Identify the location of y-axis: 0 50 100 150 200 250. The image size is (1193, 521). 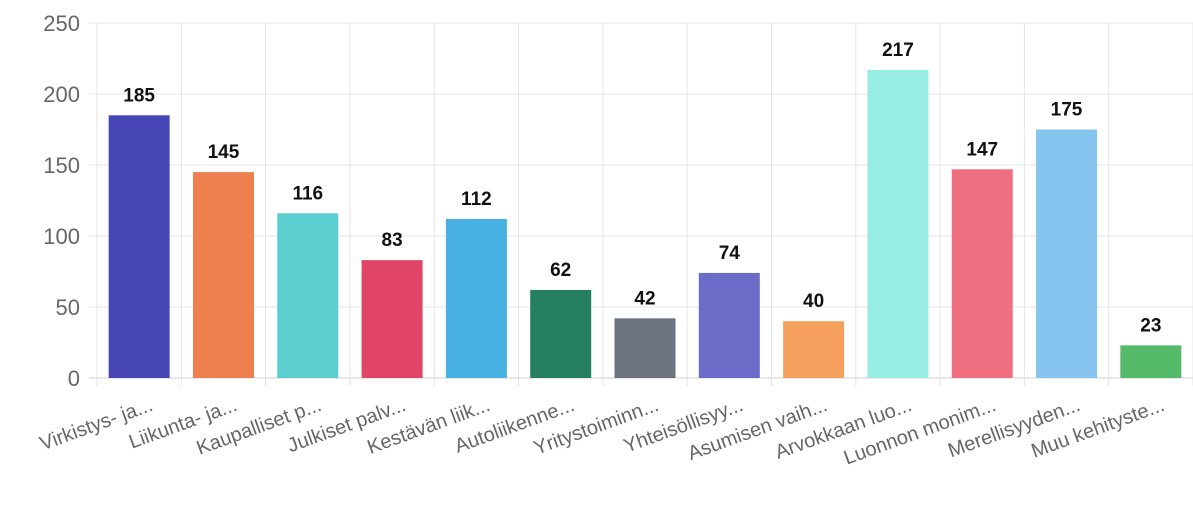
(61, 201).